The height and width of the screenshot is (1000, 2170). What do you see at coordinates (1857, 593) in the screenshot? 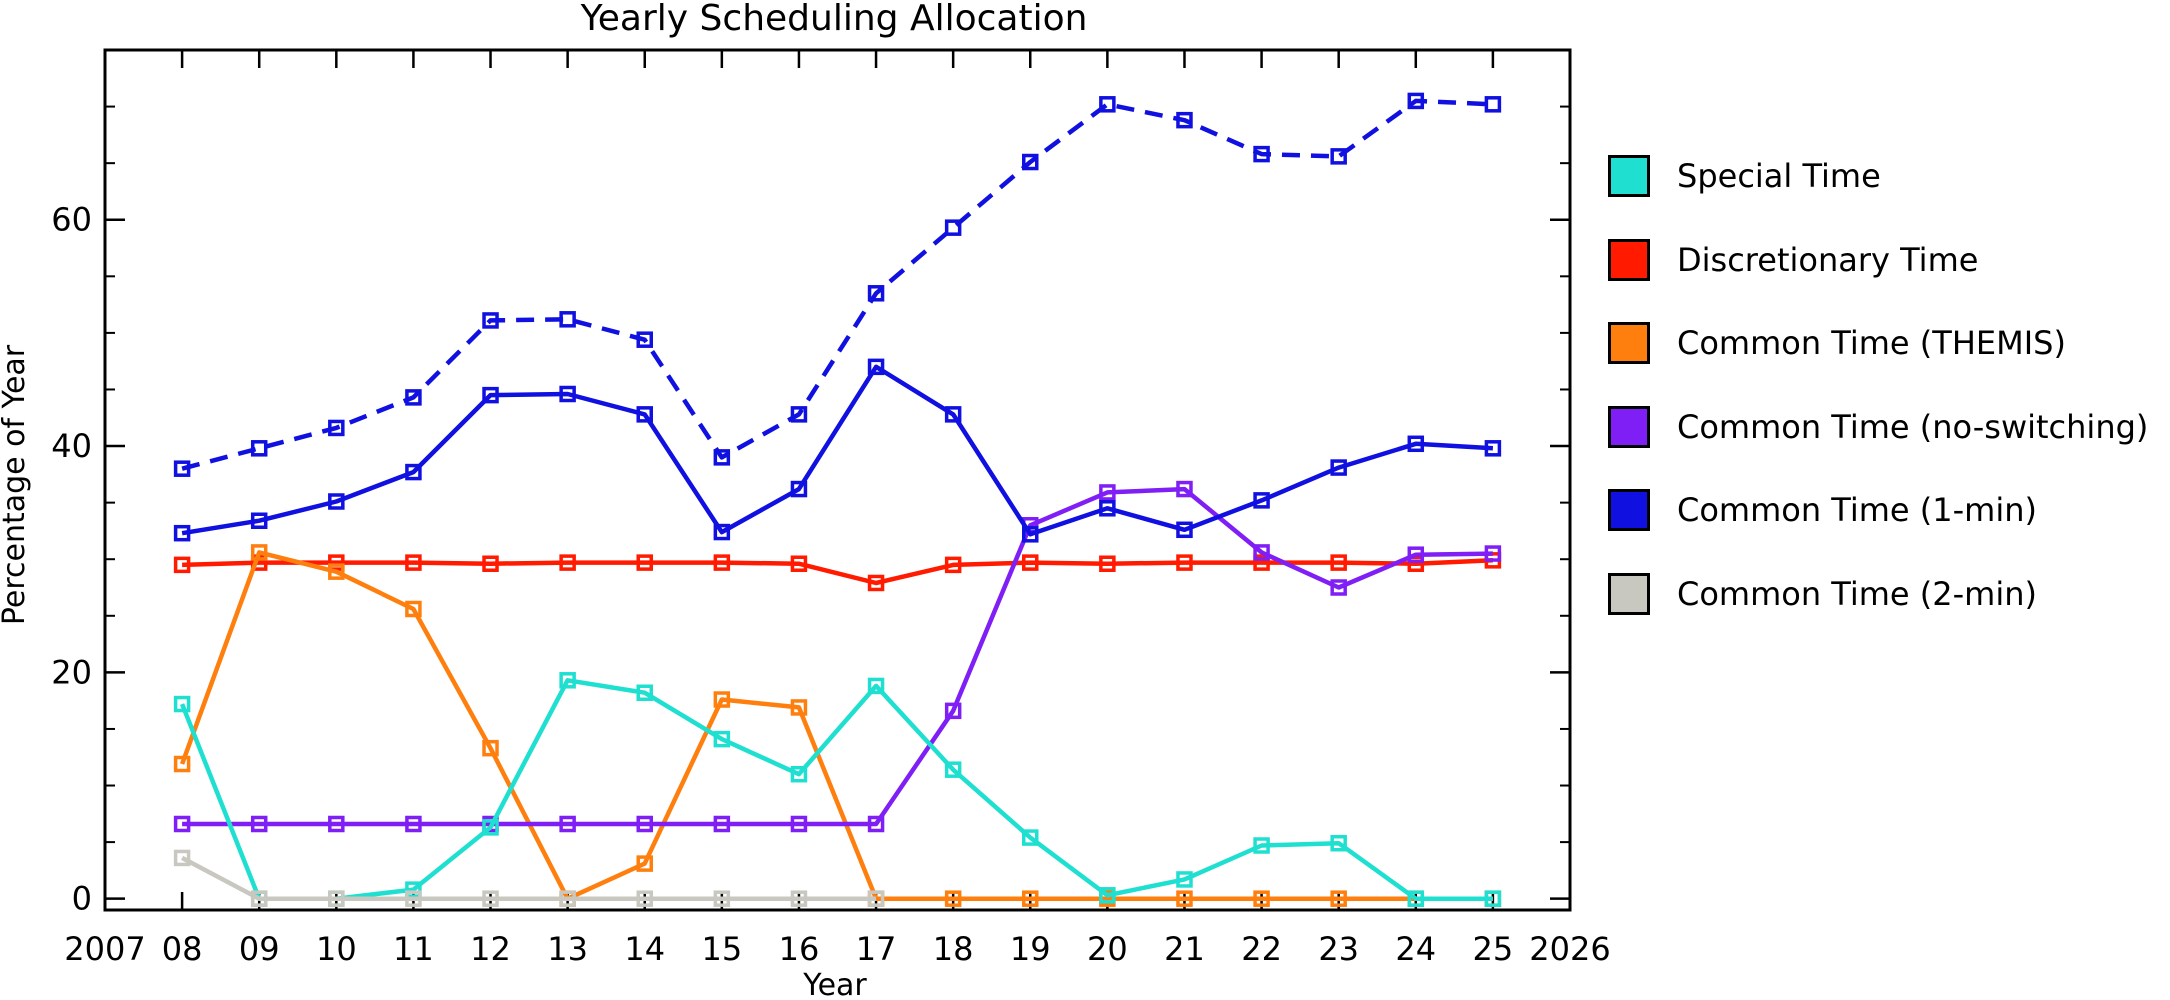
I see `legend-label-common-time-2-min: Common Time (2-min)` at bounding box center [1857, 593].